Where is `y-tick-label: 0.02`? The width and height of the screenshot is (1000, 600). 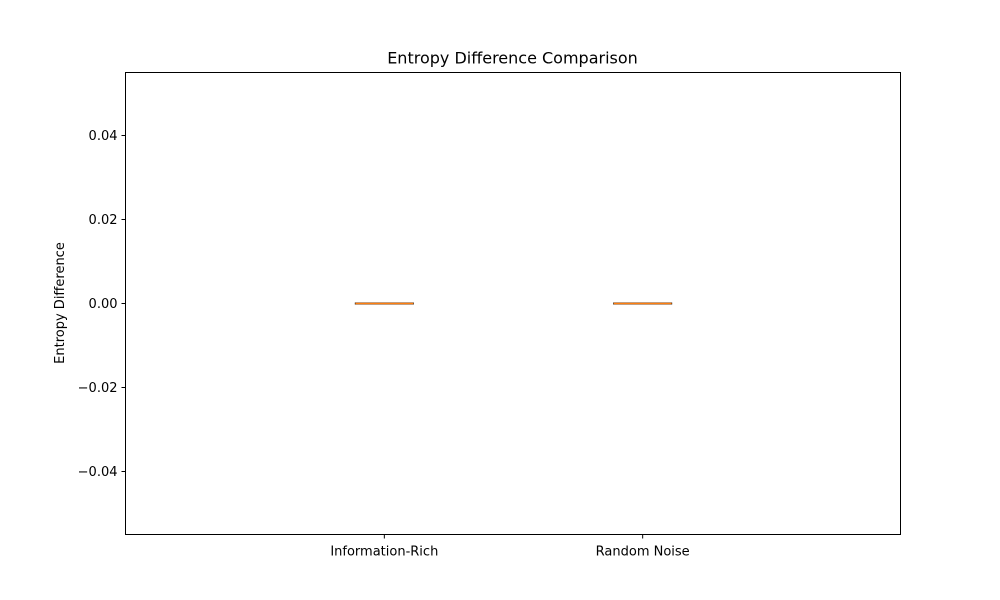 y-tick-label: 0.02 is located at coordinates (103, 220).